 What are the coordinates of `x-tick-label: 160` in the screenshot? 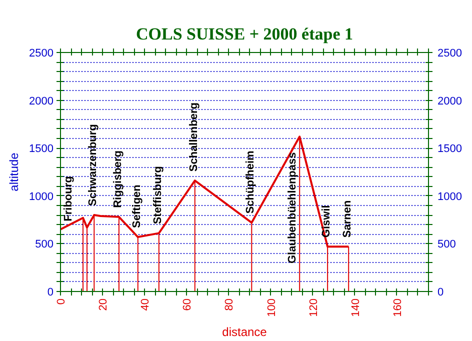 It's located at (398, 307).